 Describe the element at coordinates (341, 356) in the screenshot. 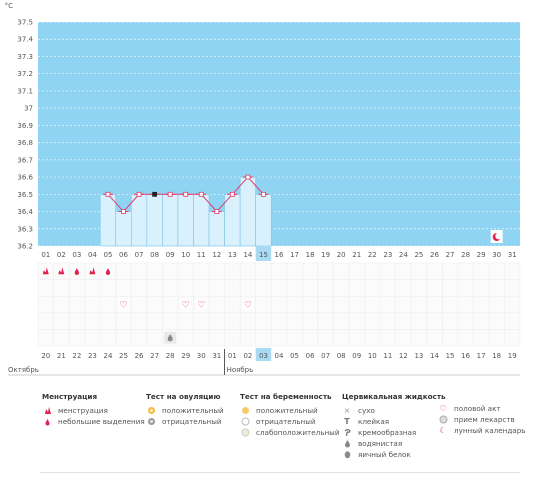

I see `date-label: 08` at that location.